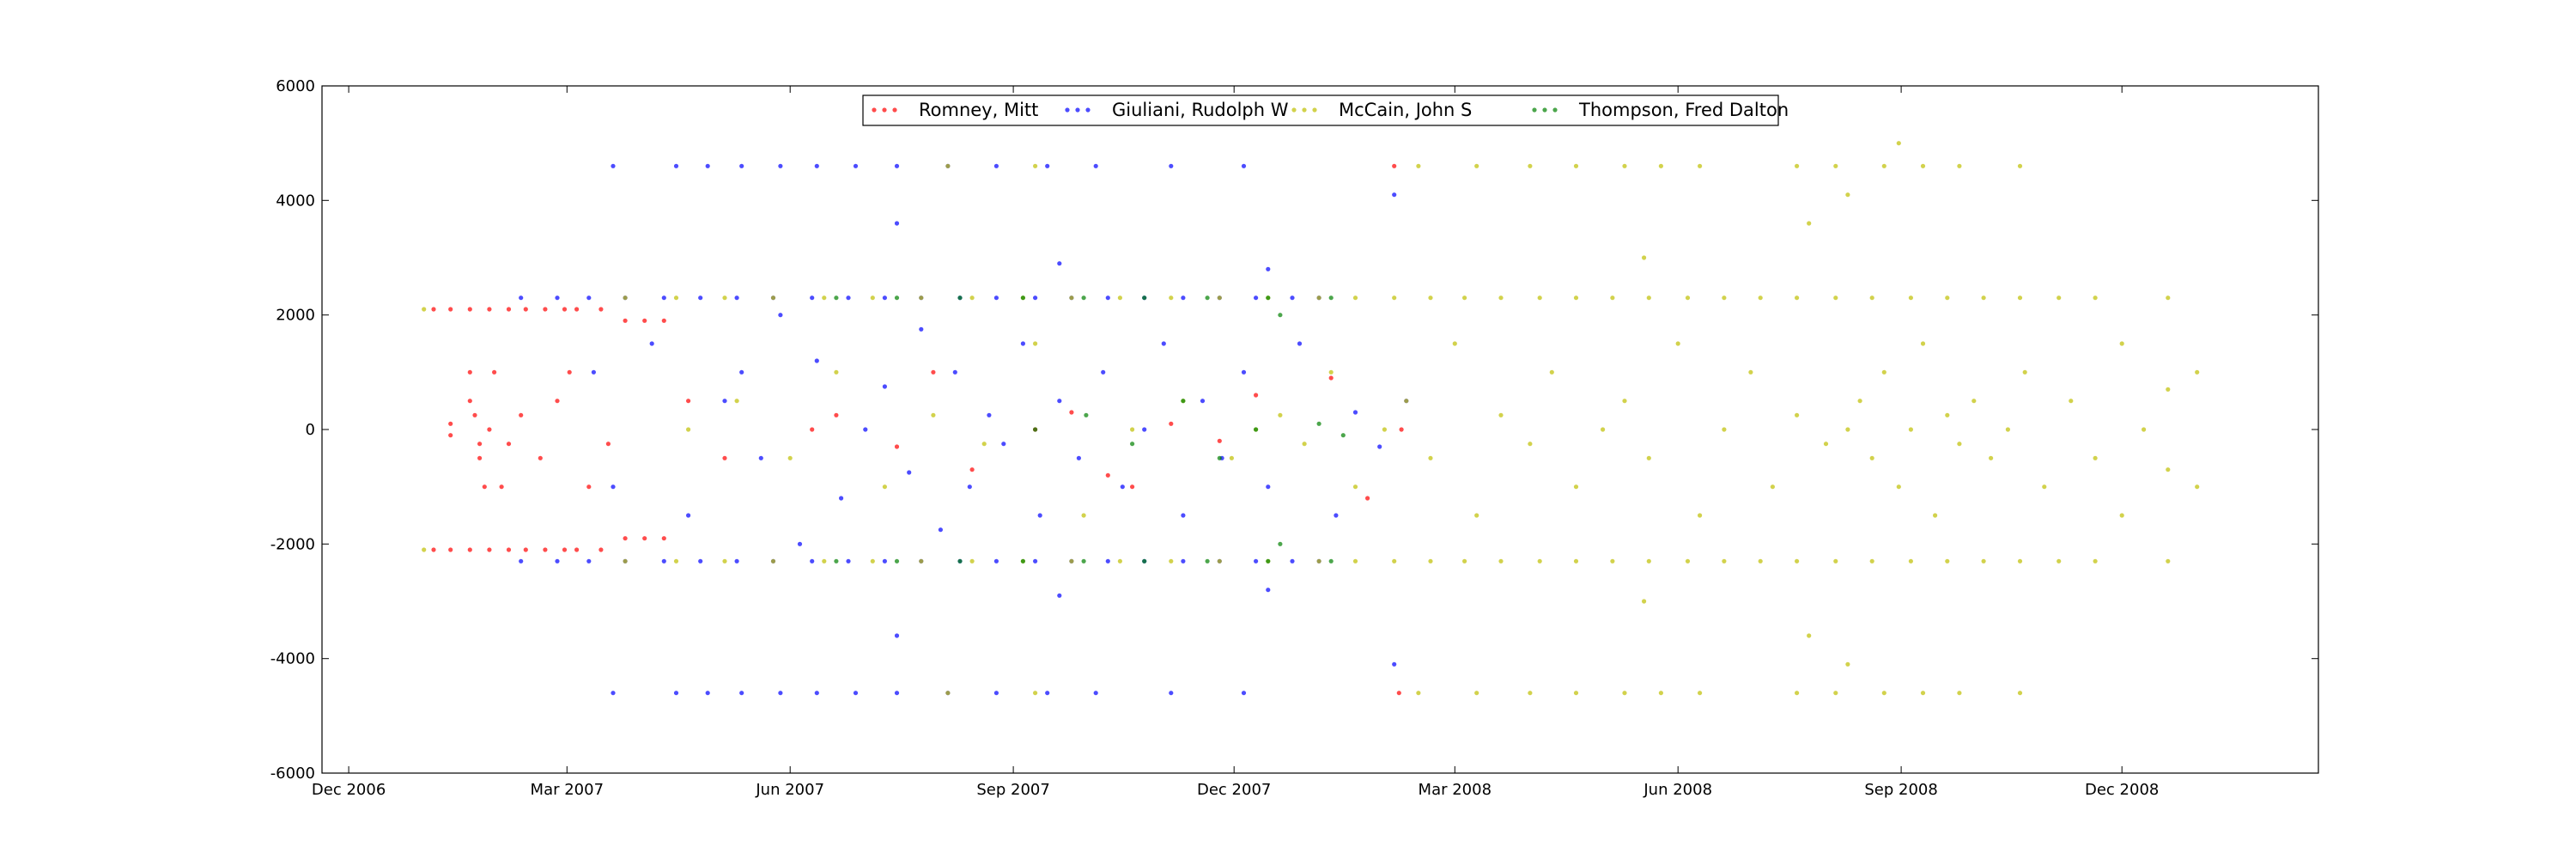  Describe the element at coordinates (1405, 110) in the screenshot. I see `legend-label: McCain, John S` at that location.